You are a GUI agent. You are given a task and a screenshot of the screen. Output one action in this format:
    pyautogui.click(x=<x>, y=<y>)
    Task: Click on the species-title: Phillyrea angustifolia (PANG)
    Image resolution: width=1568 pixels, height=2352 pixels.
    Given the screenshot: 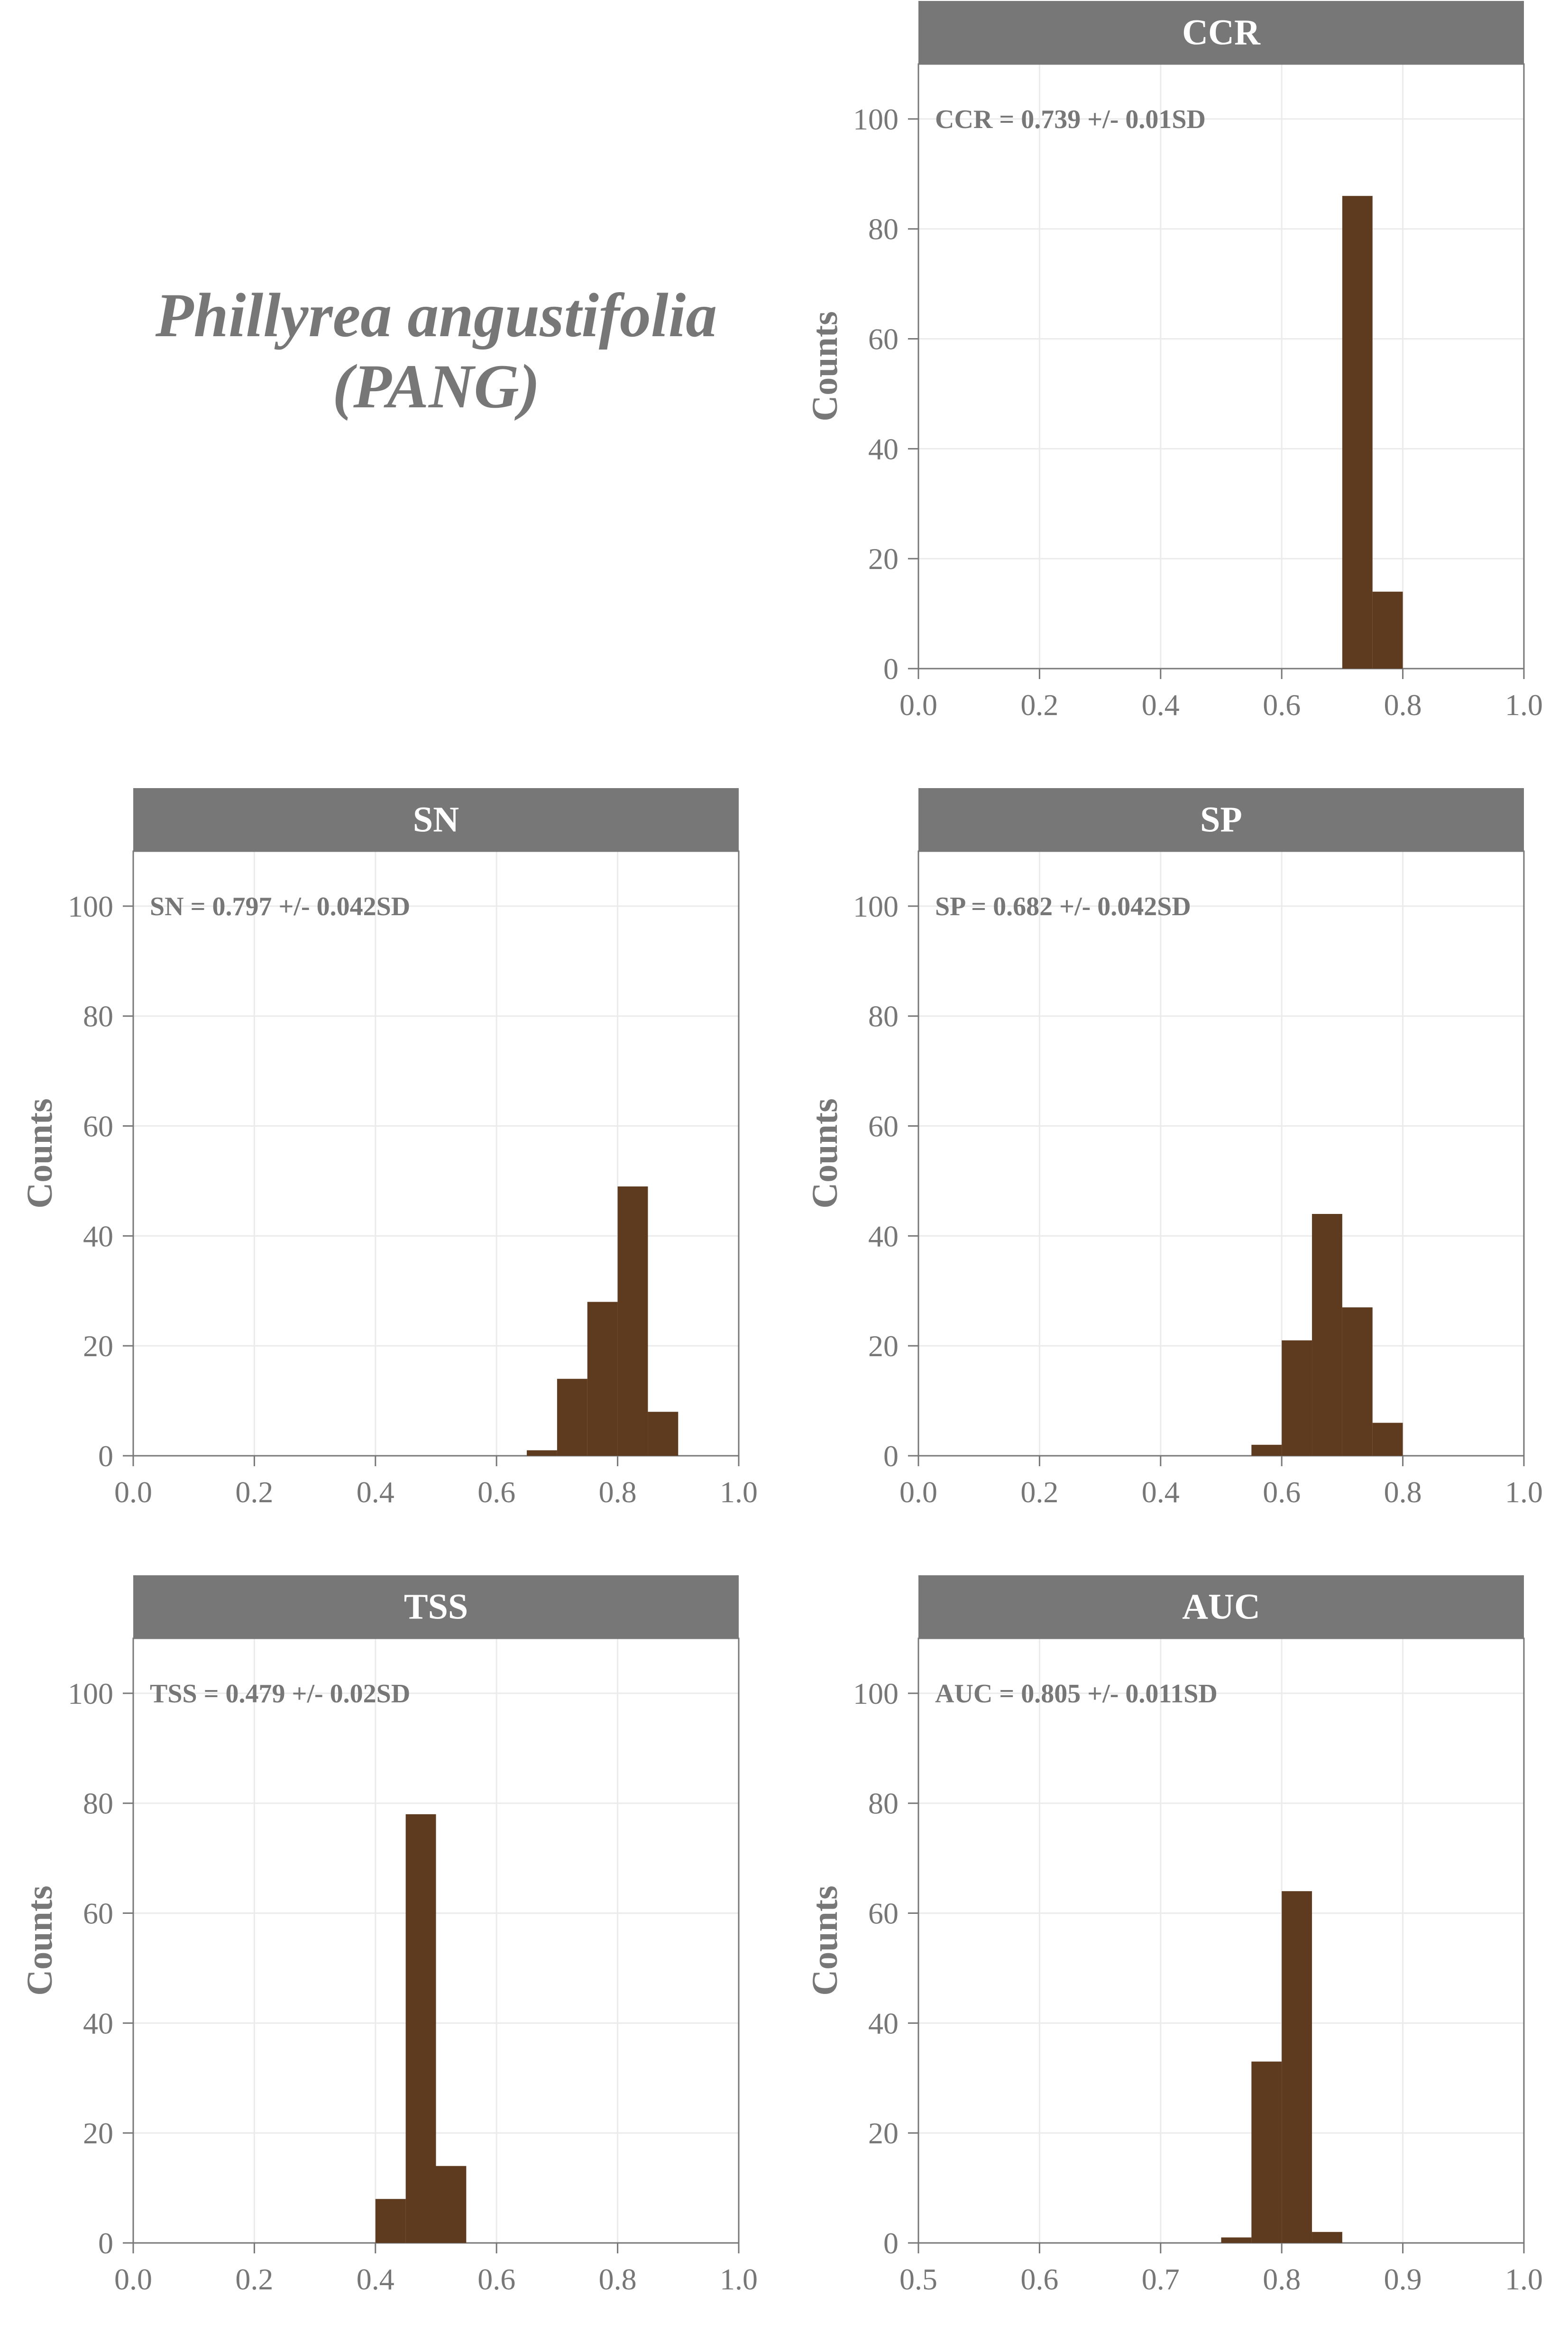 What is the action you would take?
    pyautogui.click(x=436, y=351)
    